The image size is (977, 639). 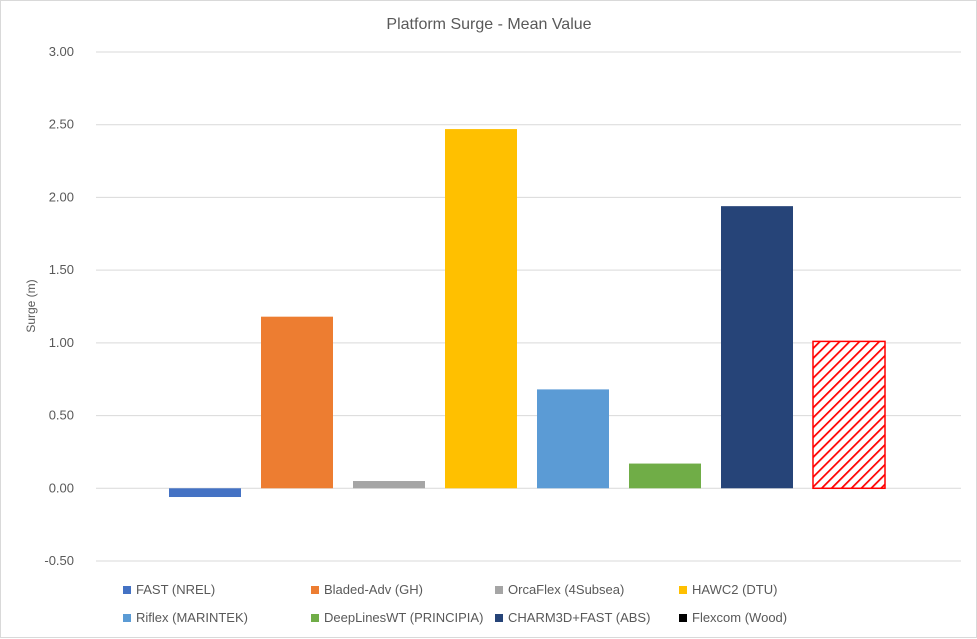 I want to click on y-tick-label: 1.50, so click(x=61, y=269).